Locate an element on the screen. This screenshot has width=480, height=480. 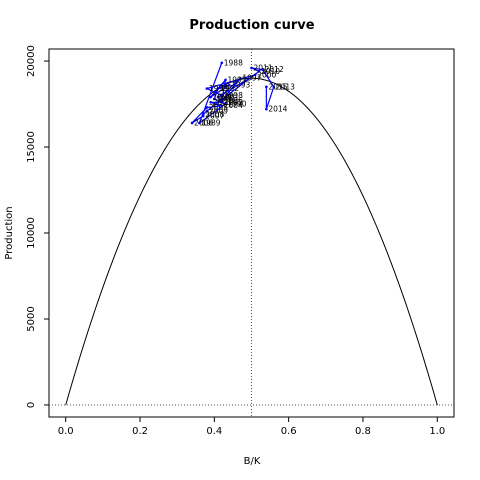
year-label: 2014 is located at coordinates (277, 109).